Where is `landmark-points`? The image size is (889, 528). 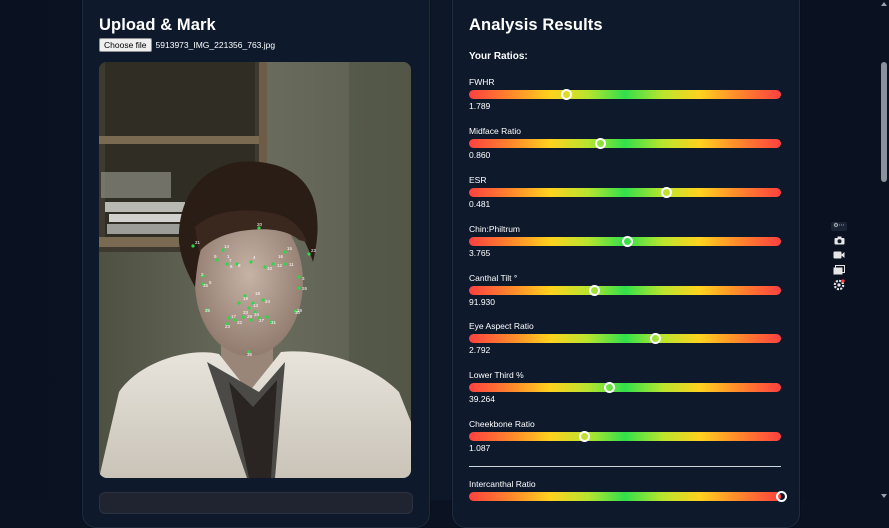 landmark-points is located at coordinates (251, 290).